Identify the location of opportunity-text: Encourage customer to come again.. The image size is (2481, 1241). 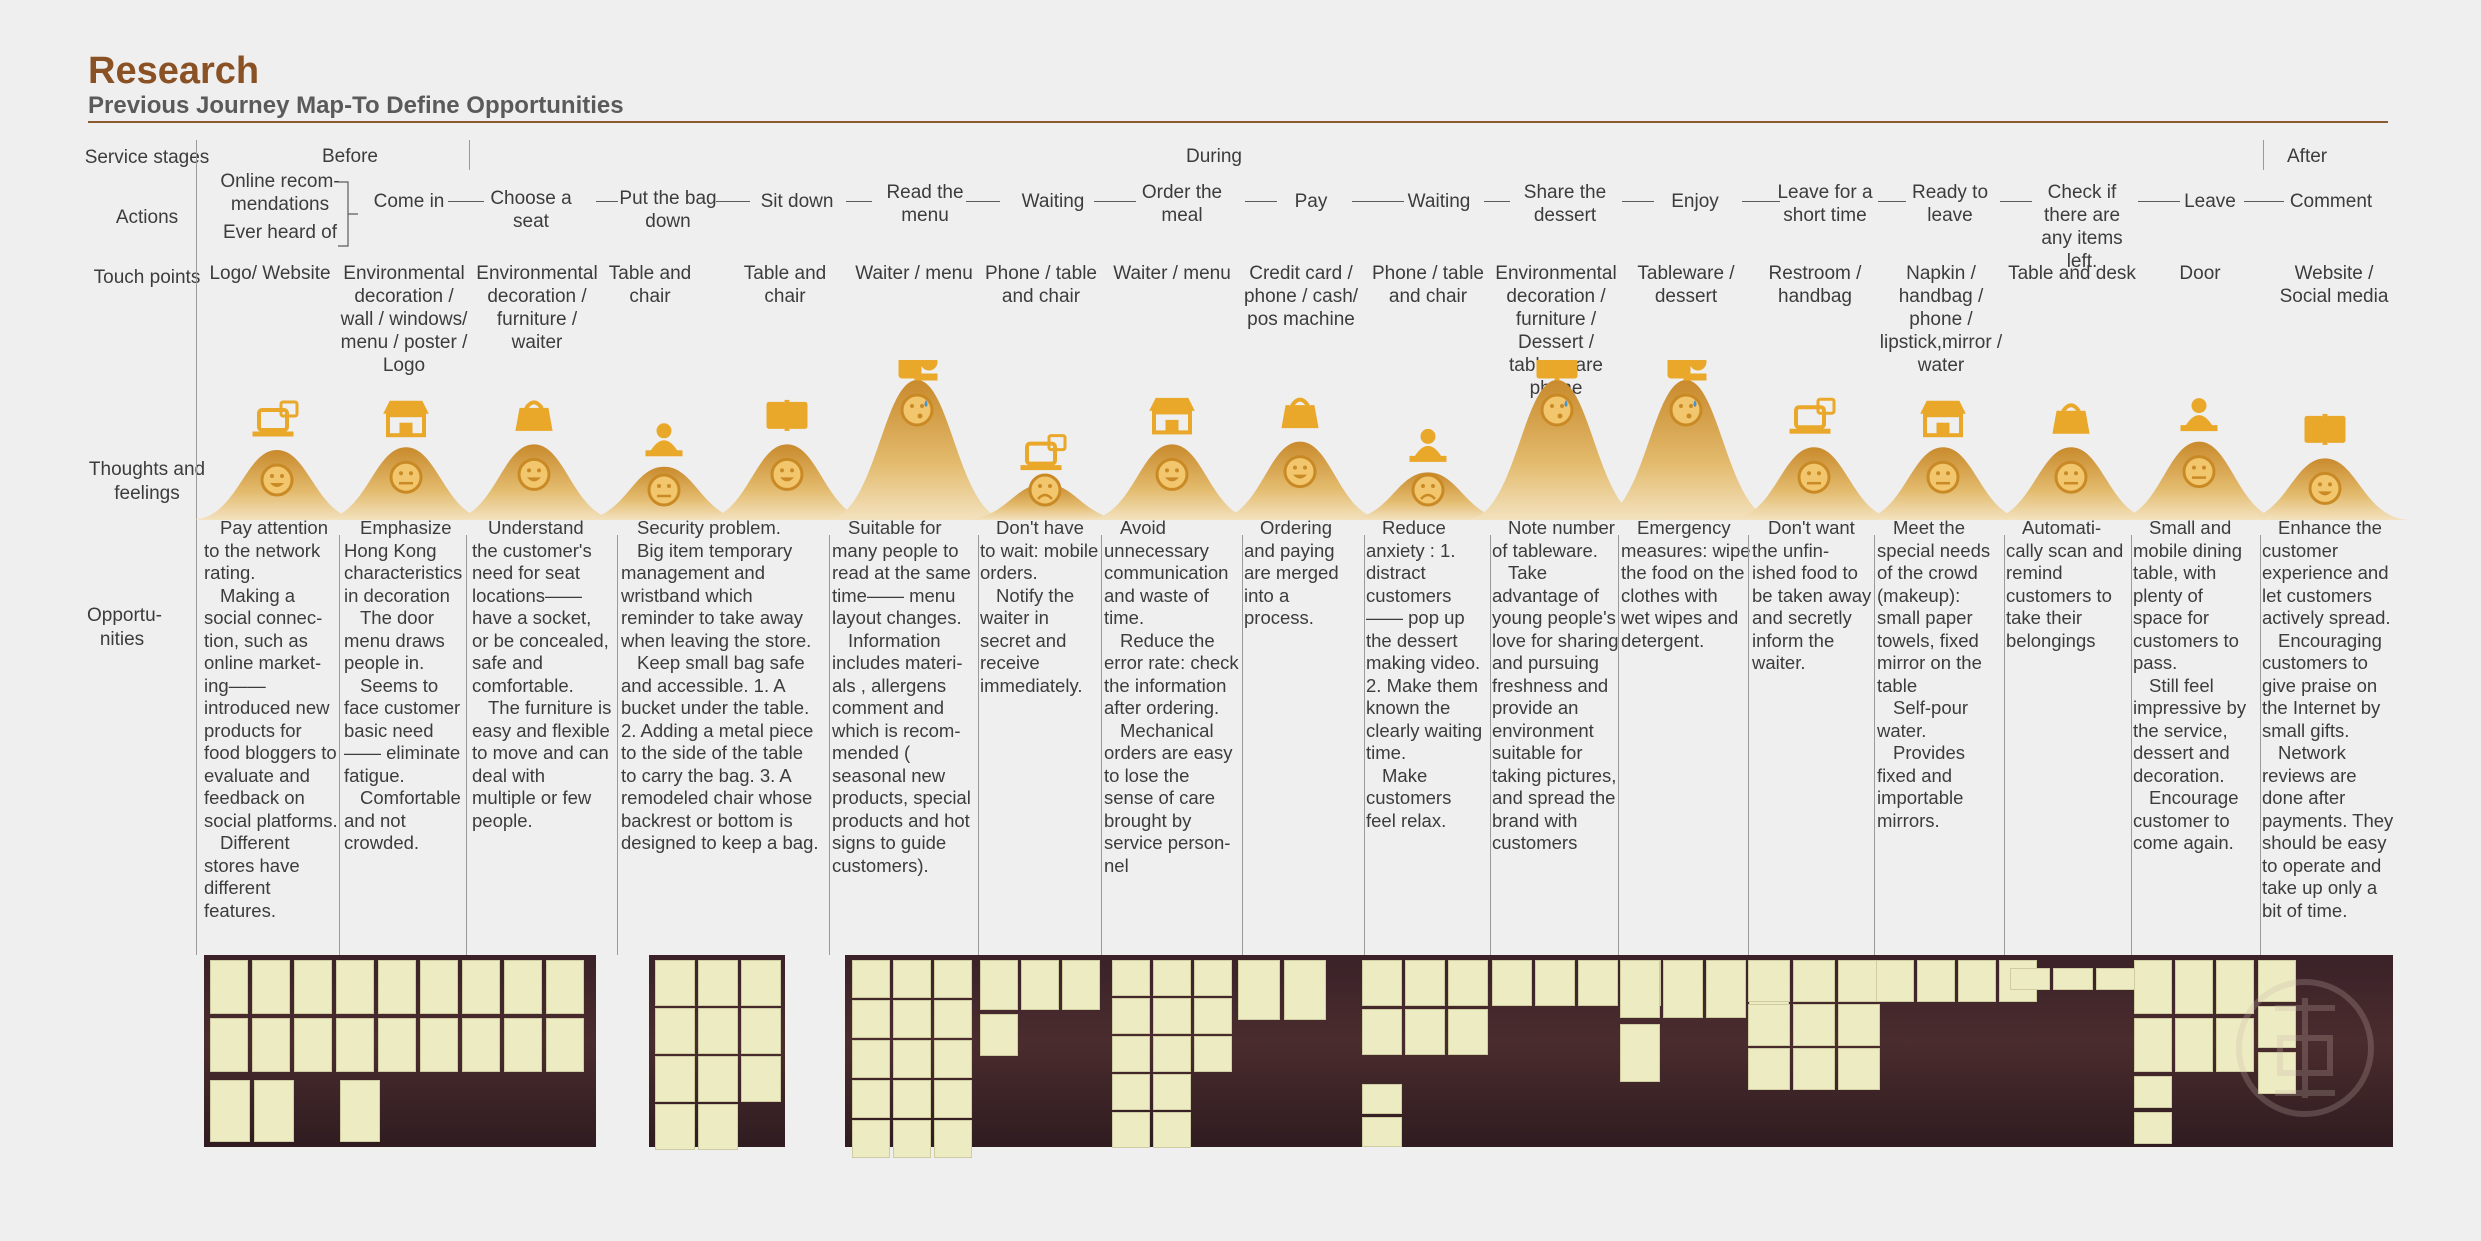
(2186, 820).